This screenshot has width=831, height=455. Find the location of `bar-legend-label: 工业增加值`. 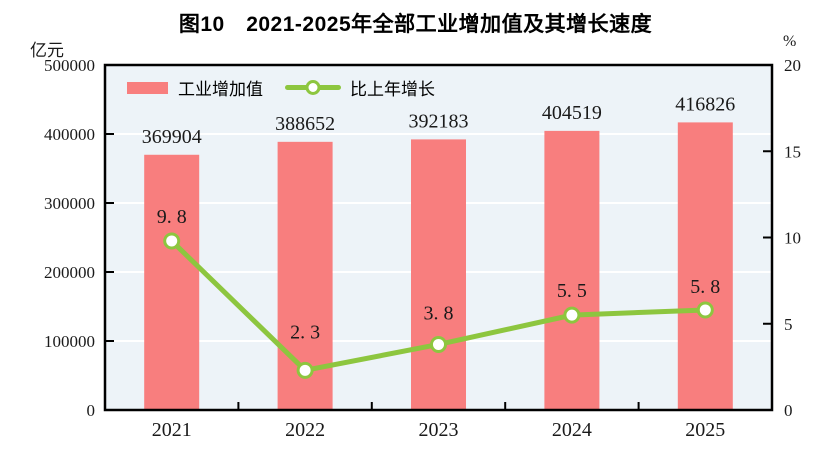

bar-legend-label: 工业增加值 is located at coordinates (220, 89).